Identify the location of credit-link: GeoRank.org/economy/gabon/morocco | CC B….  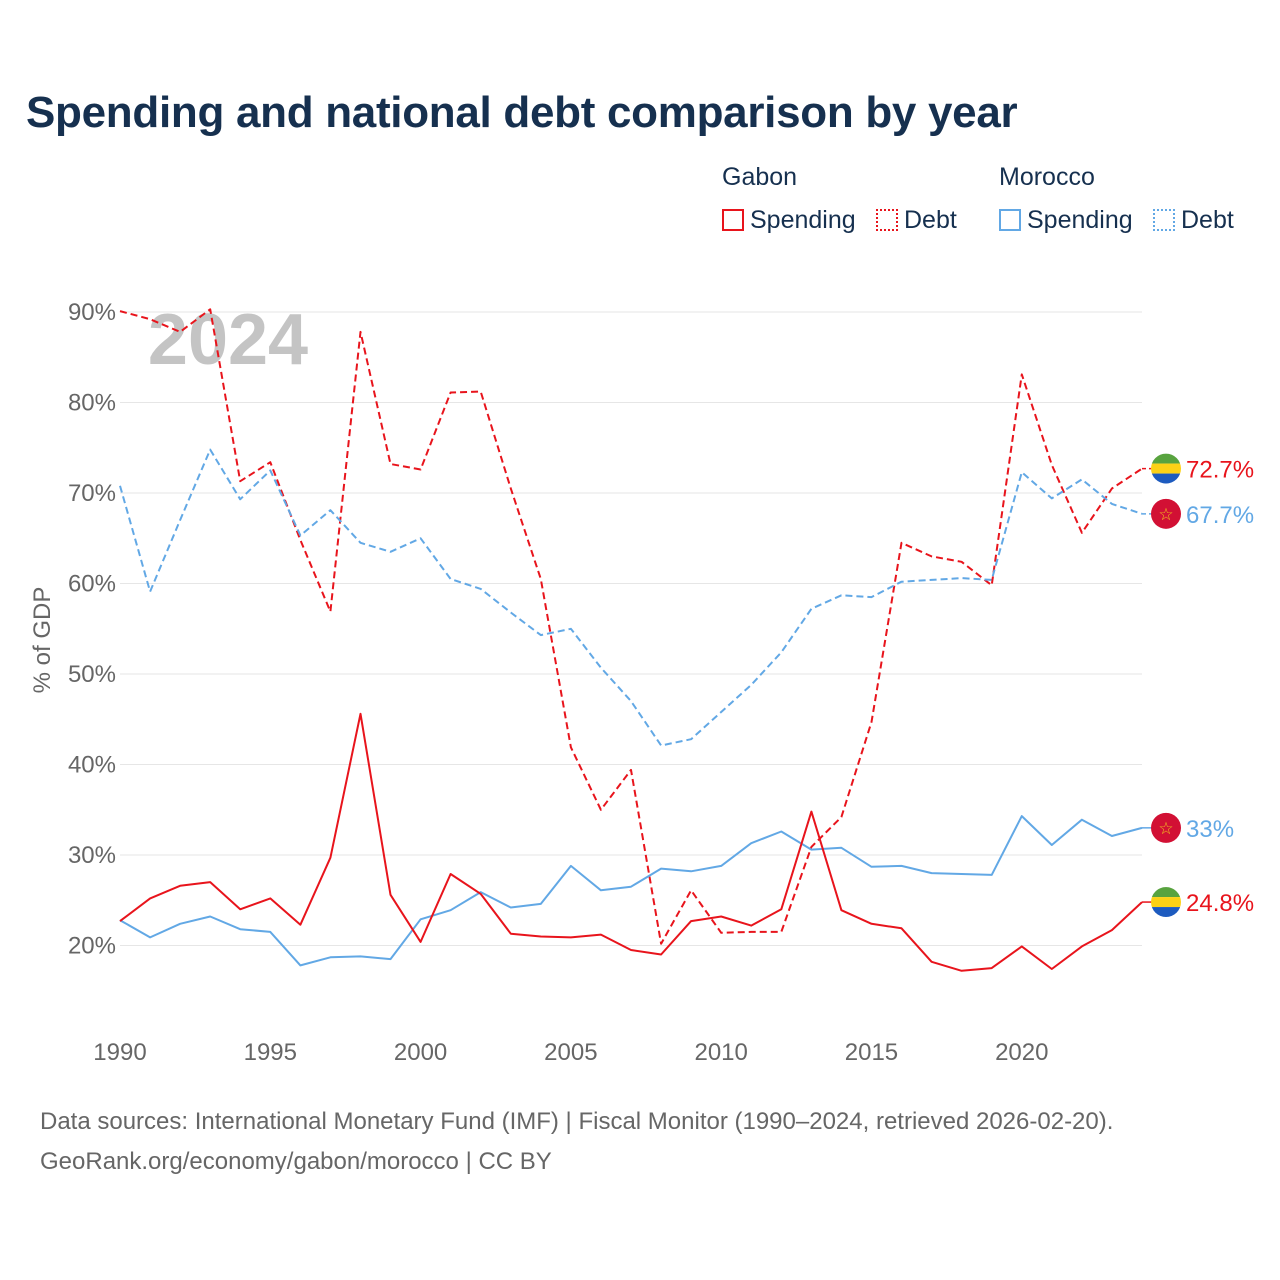
(296, 1161).